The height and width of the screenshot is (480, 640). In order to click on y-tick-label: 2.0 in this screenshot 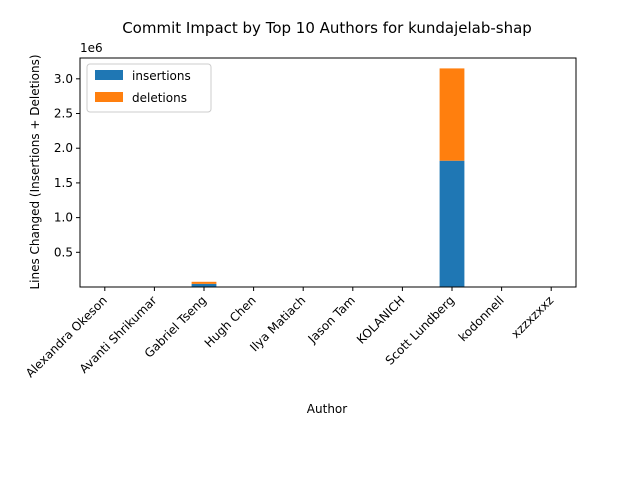, I will do `click(63, 148)`.